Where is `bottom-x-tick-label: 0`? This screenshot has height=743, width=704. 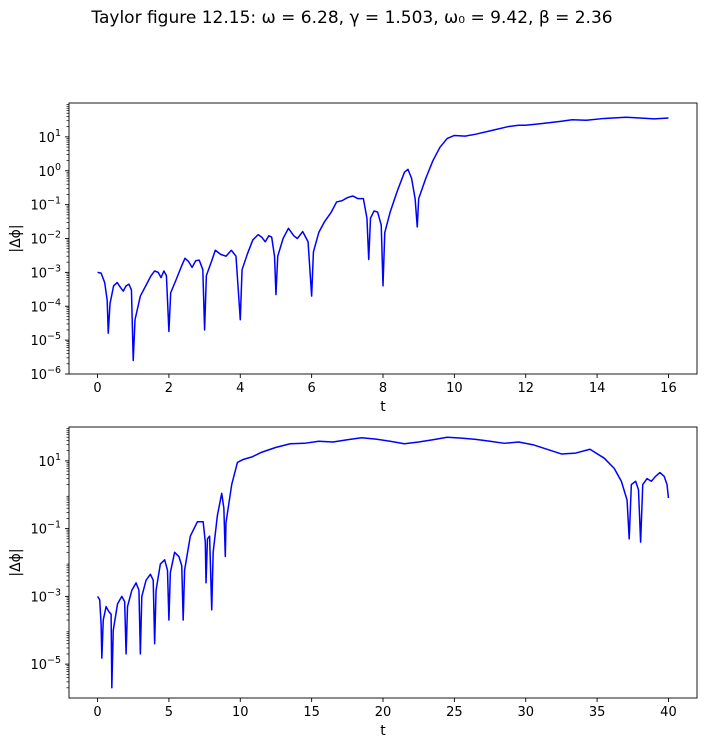
bottom-x-tick-label: 0 is located at coordinates (97, 712).